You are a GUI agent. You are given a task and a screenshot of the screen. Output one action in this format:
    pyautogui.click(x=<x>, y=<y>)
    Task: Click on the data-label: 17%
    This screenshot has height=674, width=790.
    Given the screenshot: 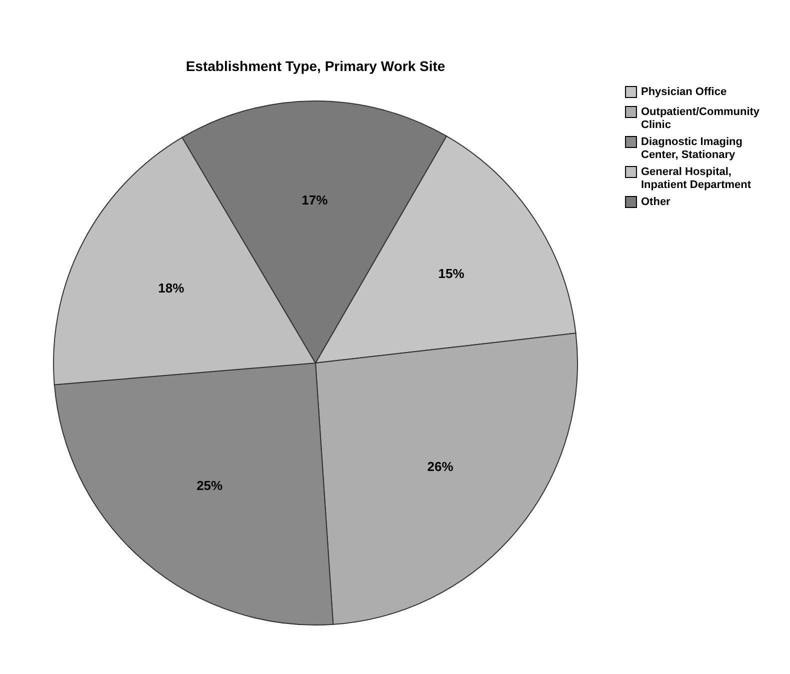 What is the action you would take?
    pyautogui.click(x=315, y=200)
    